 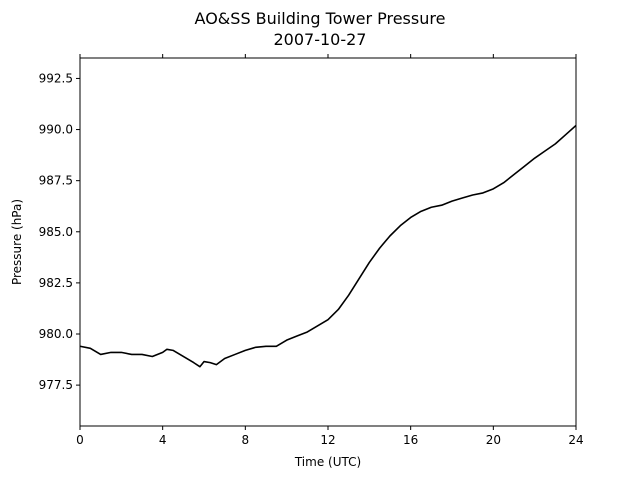 I want to click on x-axis-label: Time (UTC), so click(x=327, y=462).